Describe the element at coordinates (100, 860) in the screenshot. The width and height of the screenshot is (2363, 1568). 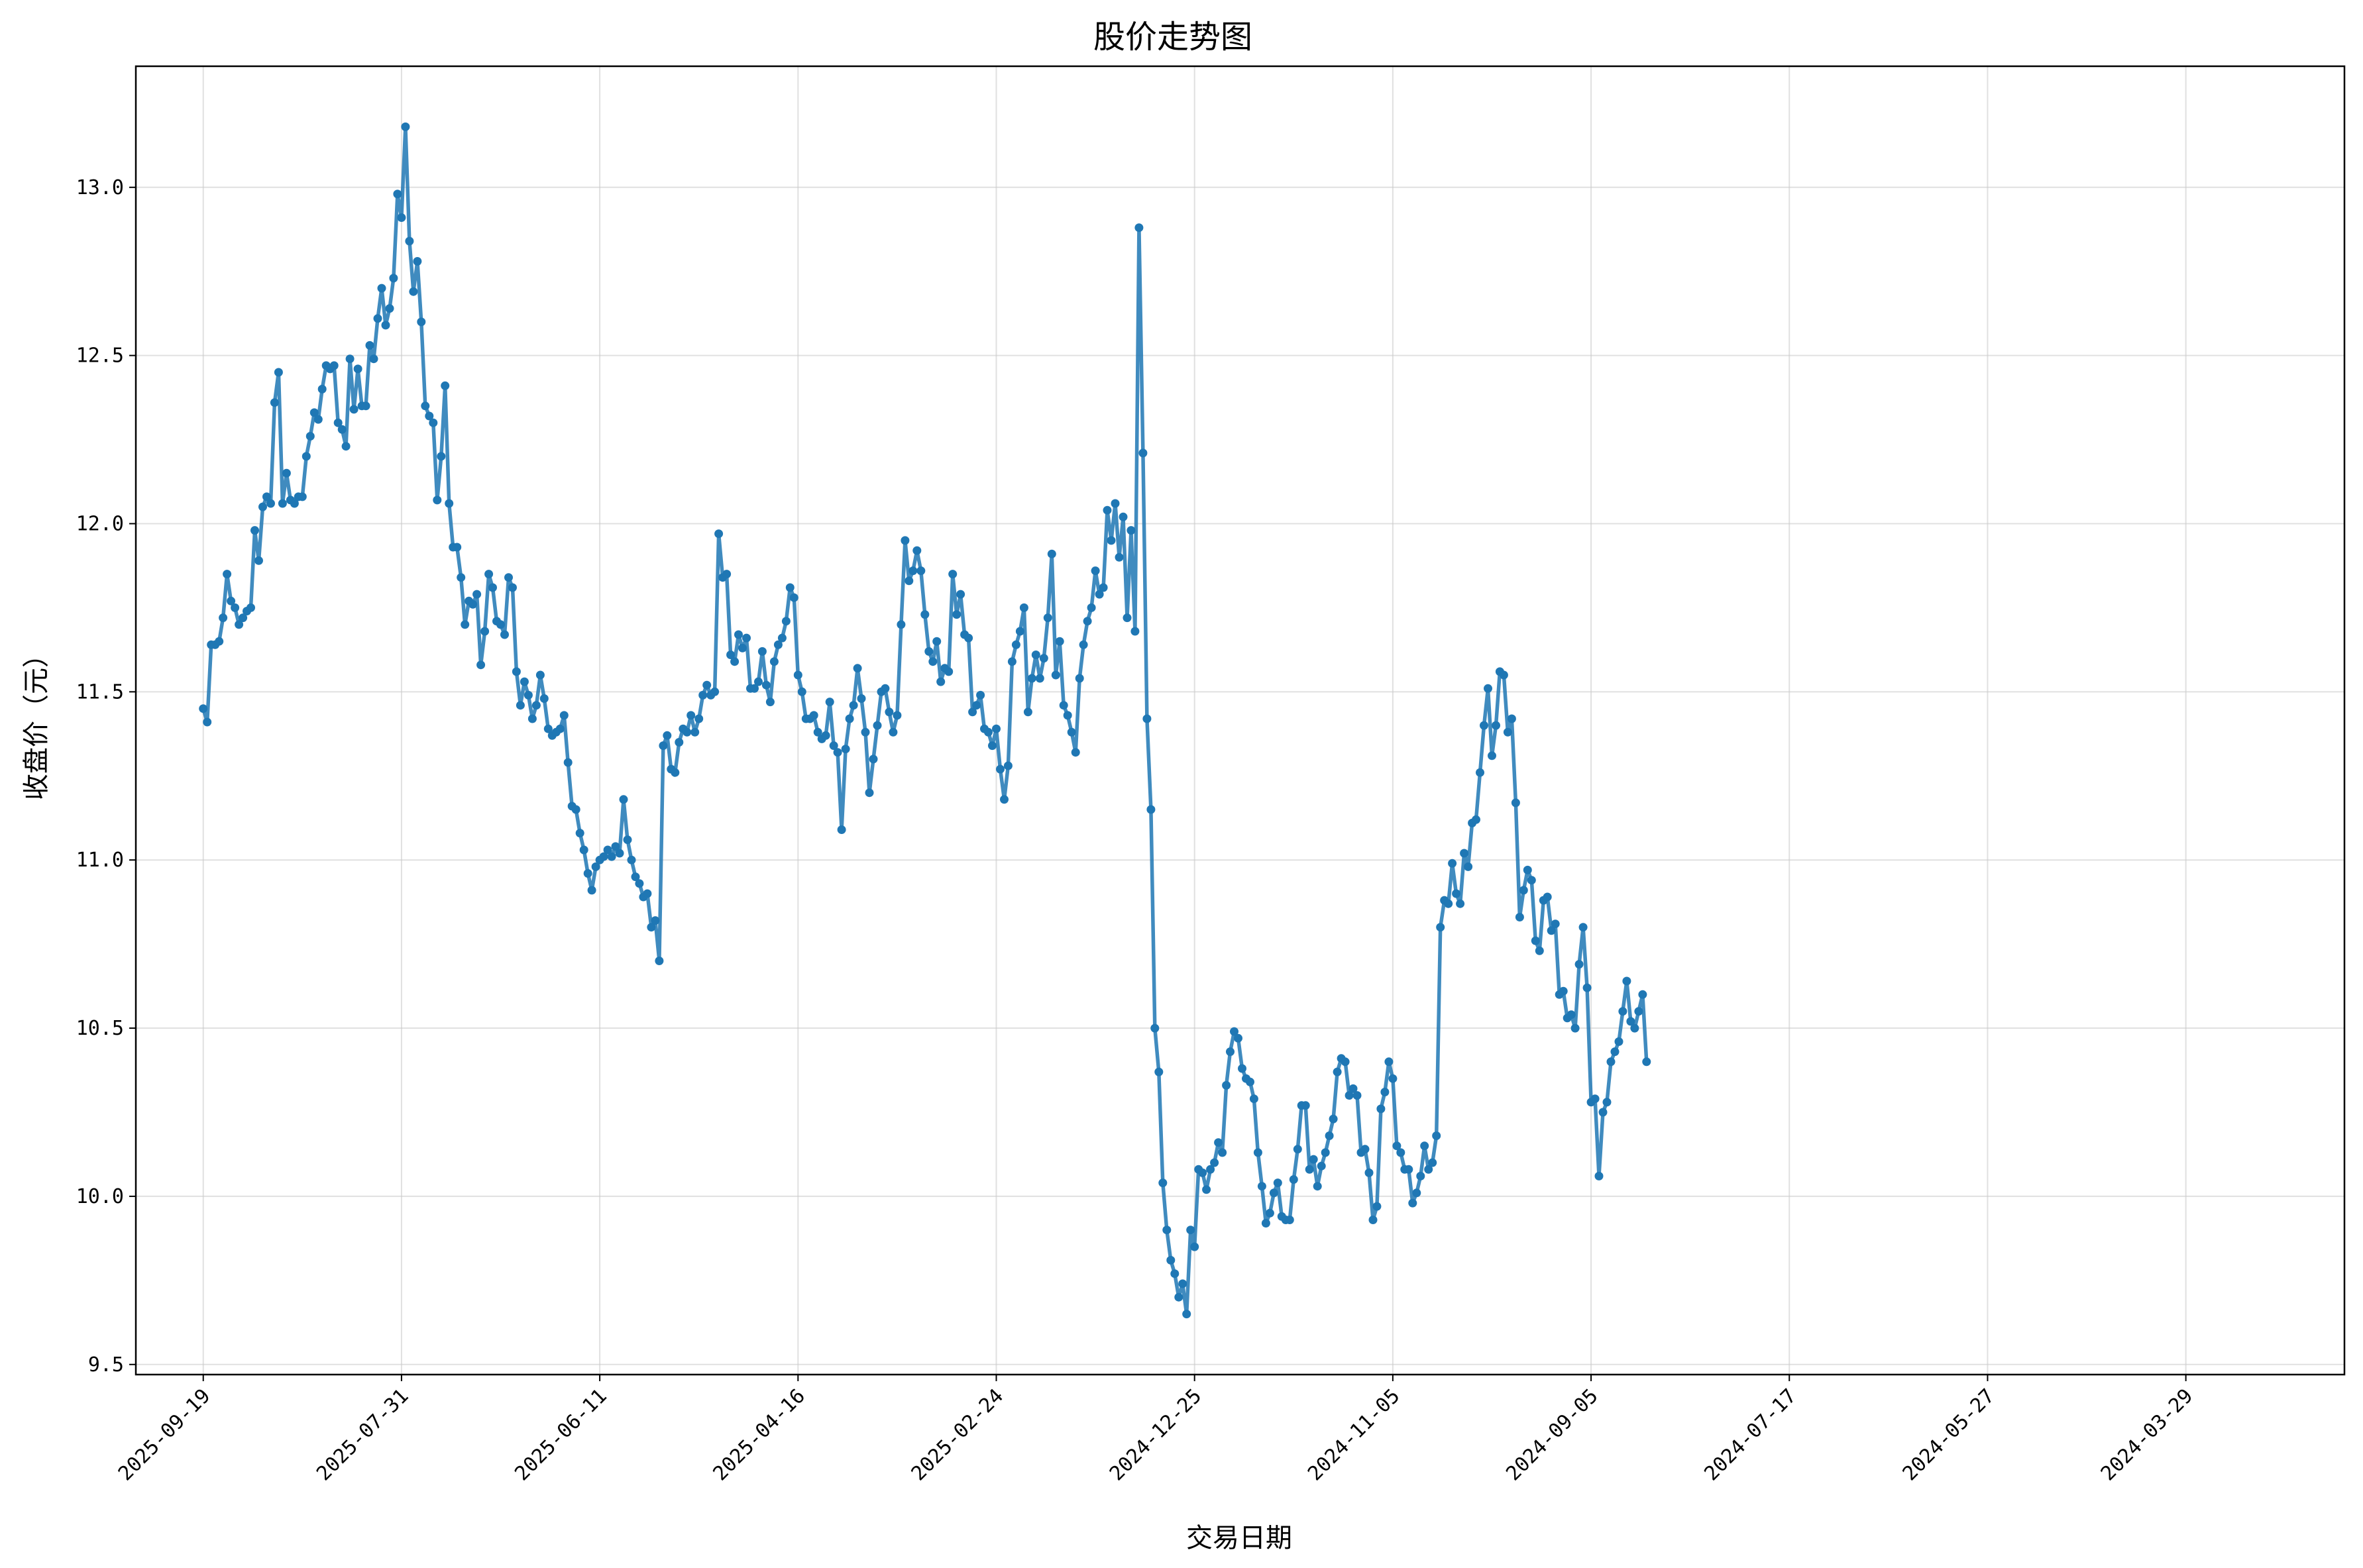
I see `y-tick-label: 11.0` at that location.